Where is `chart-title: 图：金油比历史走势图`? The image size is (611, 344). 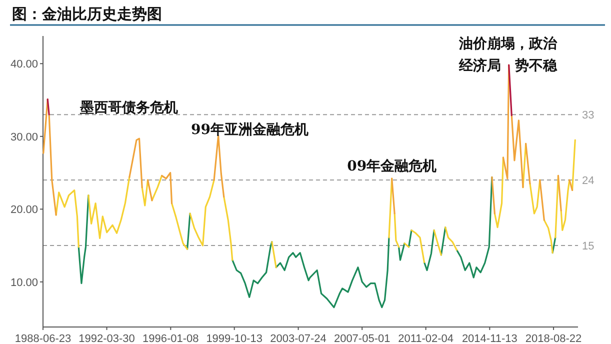 chart-title: 图：金油比历史走势图 is located at coordinates (87, 14).